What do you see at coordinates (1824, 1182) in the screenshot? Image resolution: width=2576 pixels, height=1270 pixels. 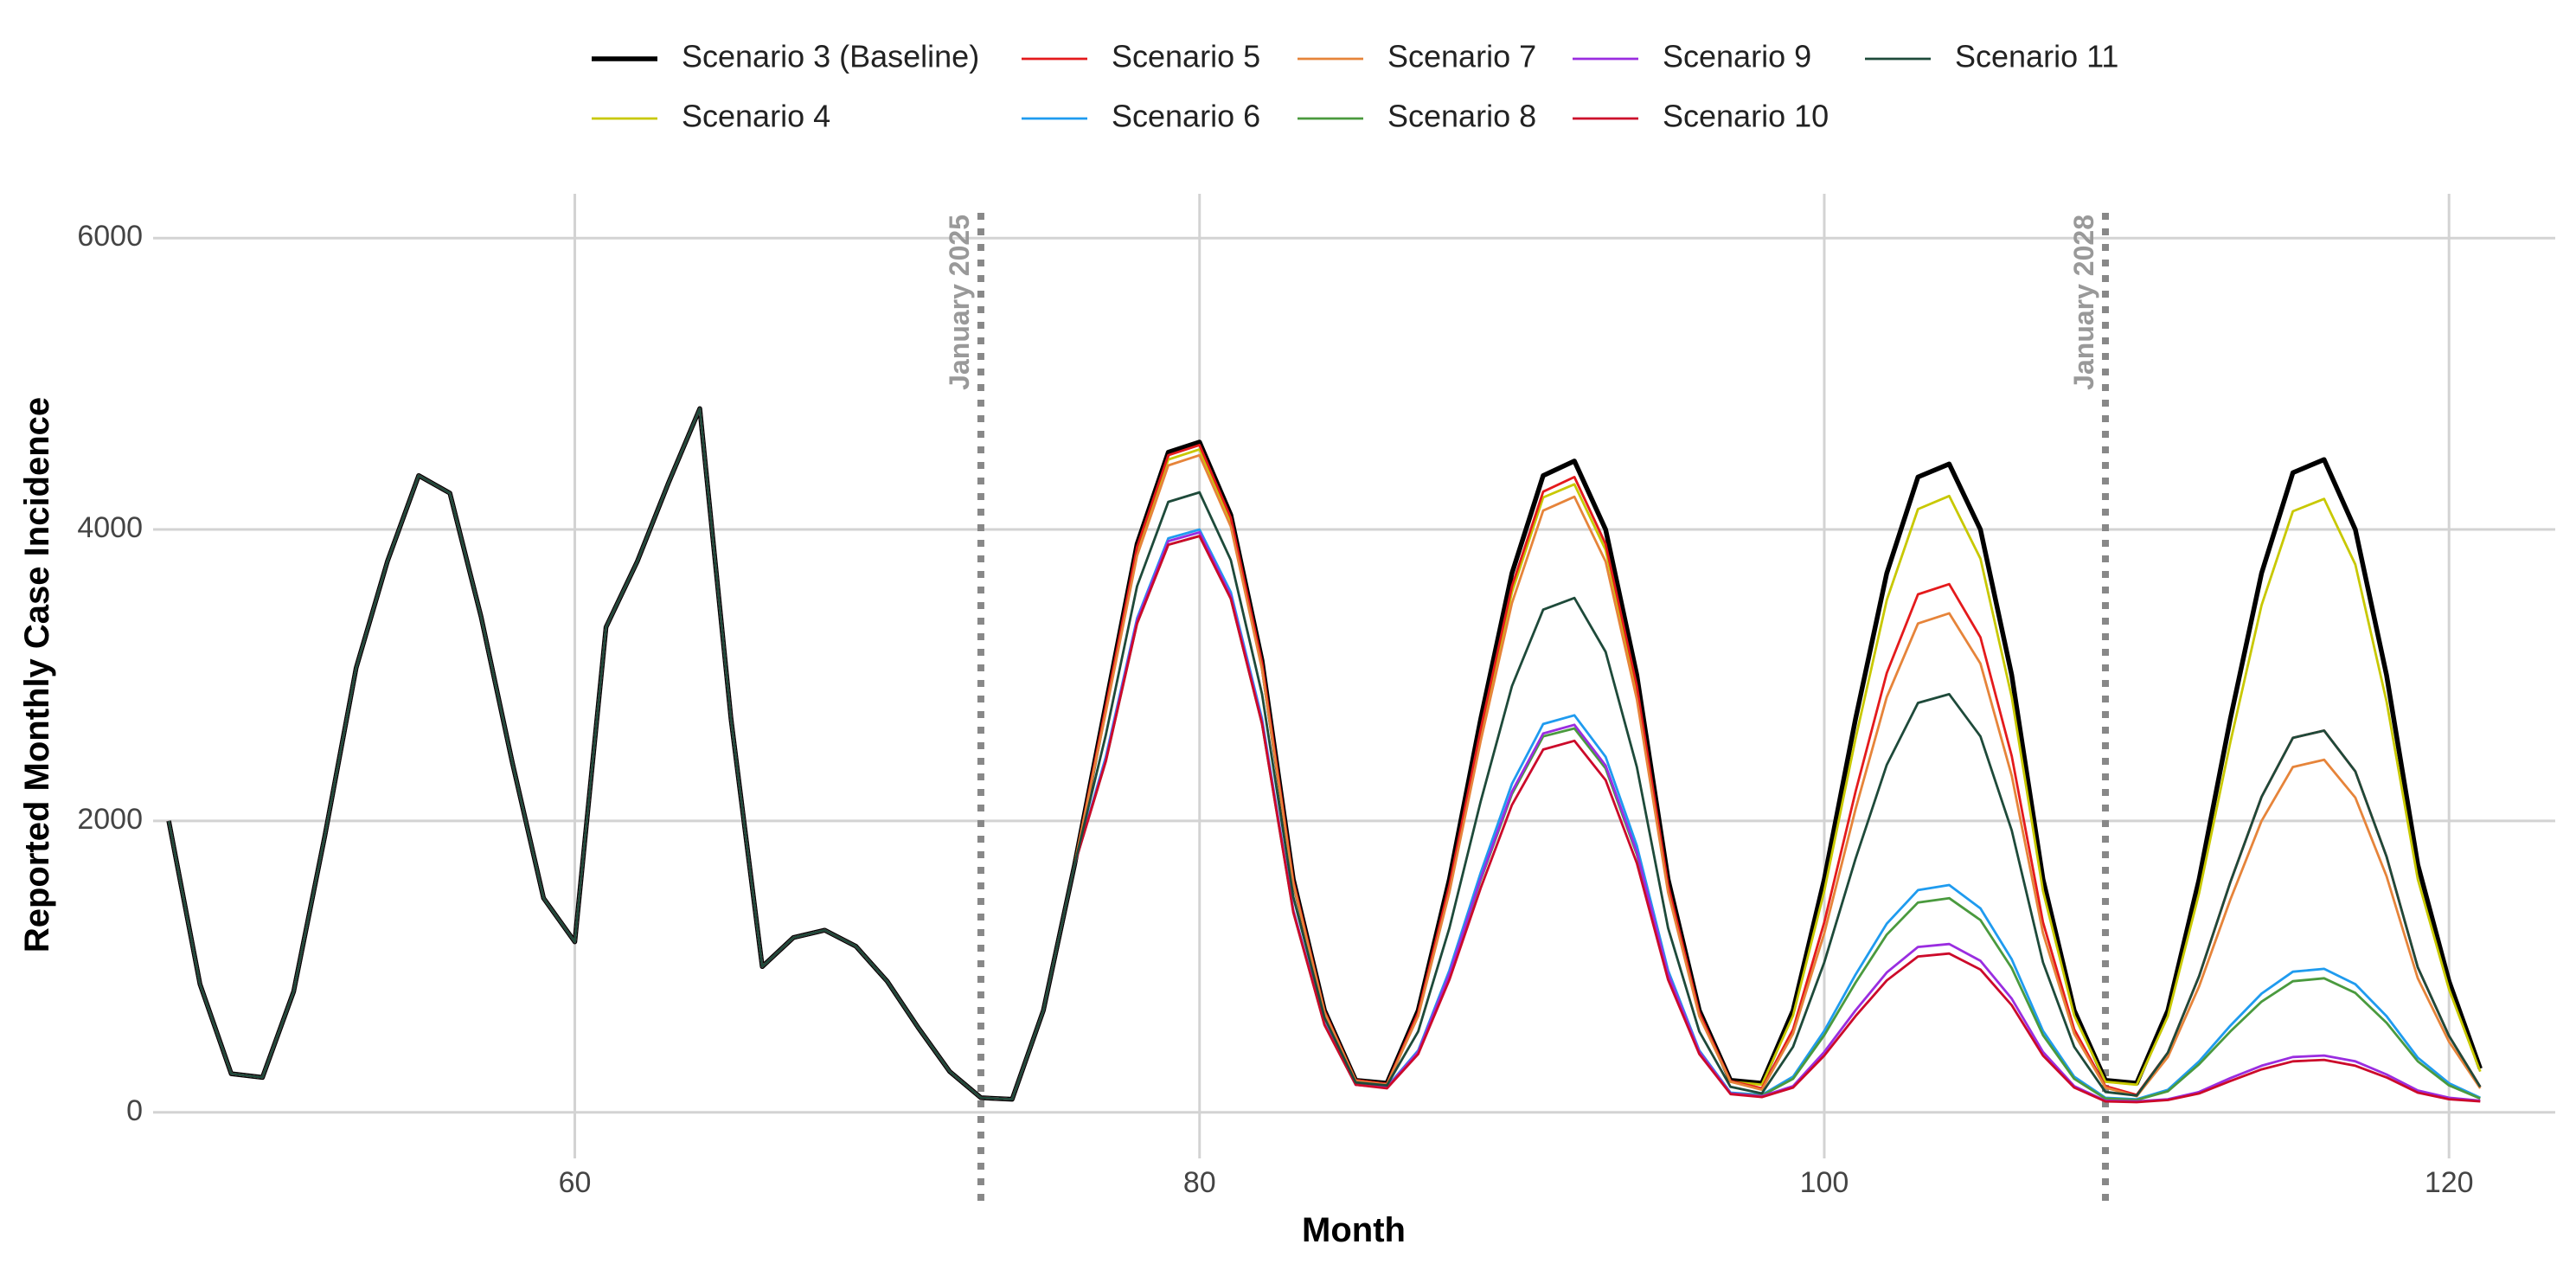 I see `x-tick-label: 100` at bounding box center [1824, 1182].